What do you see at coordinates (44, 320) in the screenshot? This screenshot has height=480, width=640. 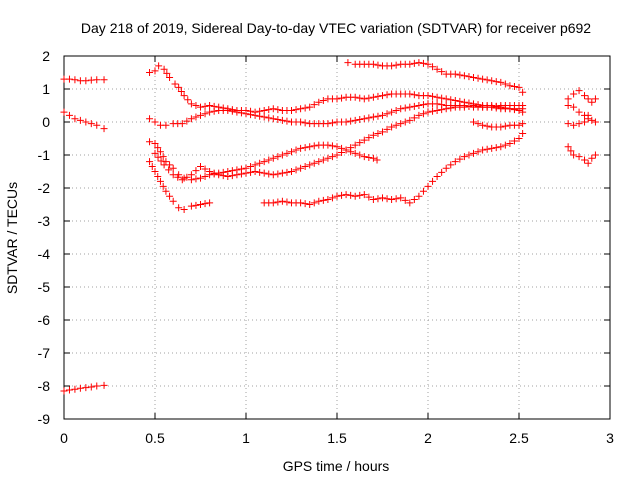 I see `y-tick-label: -6` at bounding box center [44, 320].